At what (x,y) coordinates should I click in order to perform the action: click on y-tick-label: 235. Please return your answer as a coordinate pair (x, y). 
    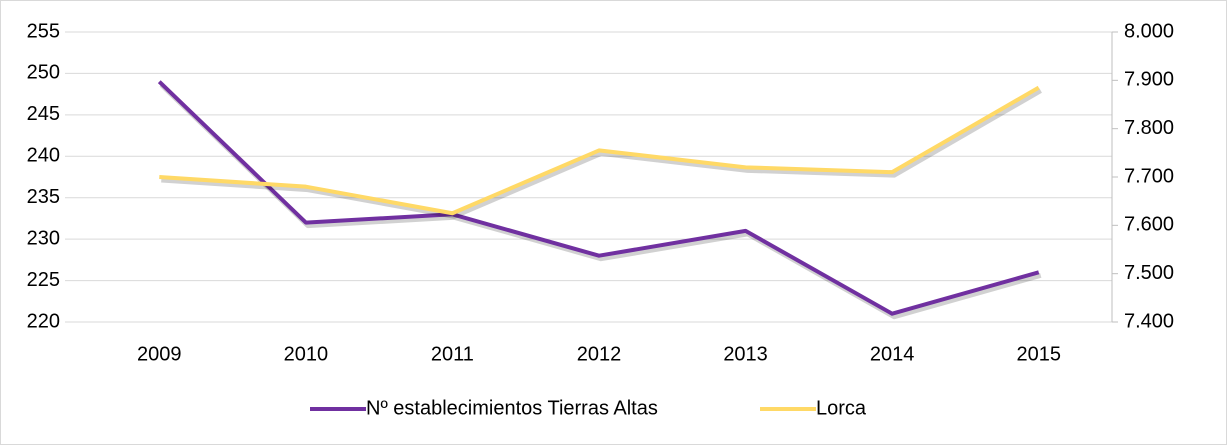
    Looking at the image, I should click on (43, 197).